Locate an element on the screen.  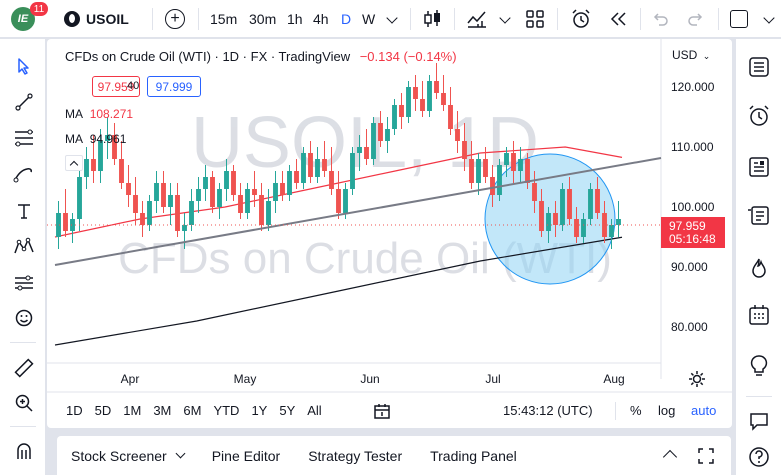
ma1-row: MA 108.271 is located at coordinates (99, 114).